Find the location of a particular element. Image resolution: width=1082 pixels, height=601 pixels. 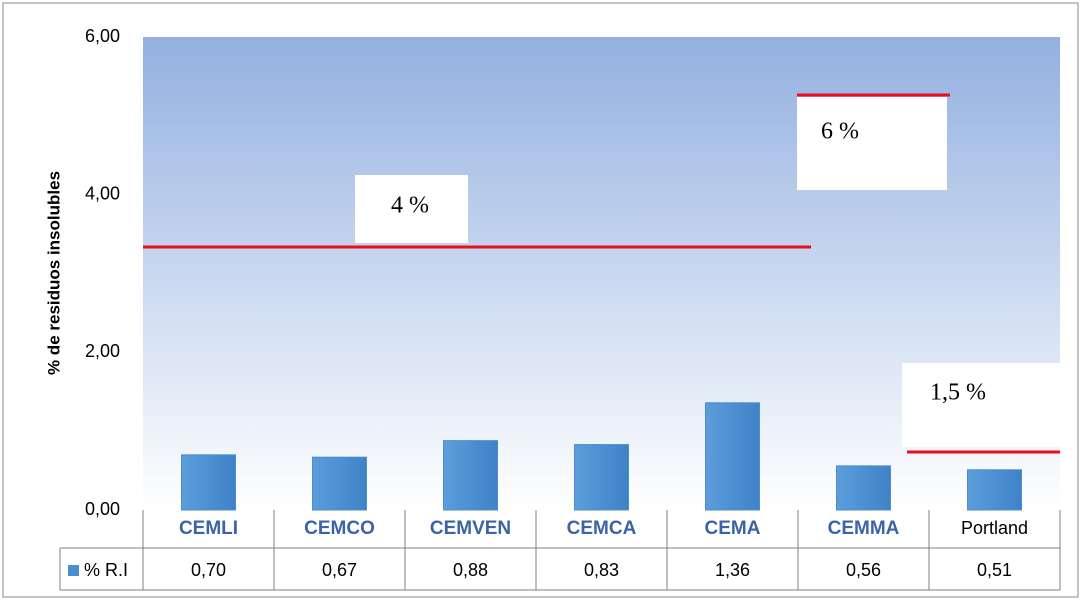

x-tick-label: Portland is located at coordinates (994, 528).